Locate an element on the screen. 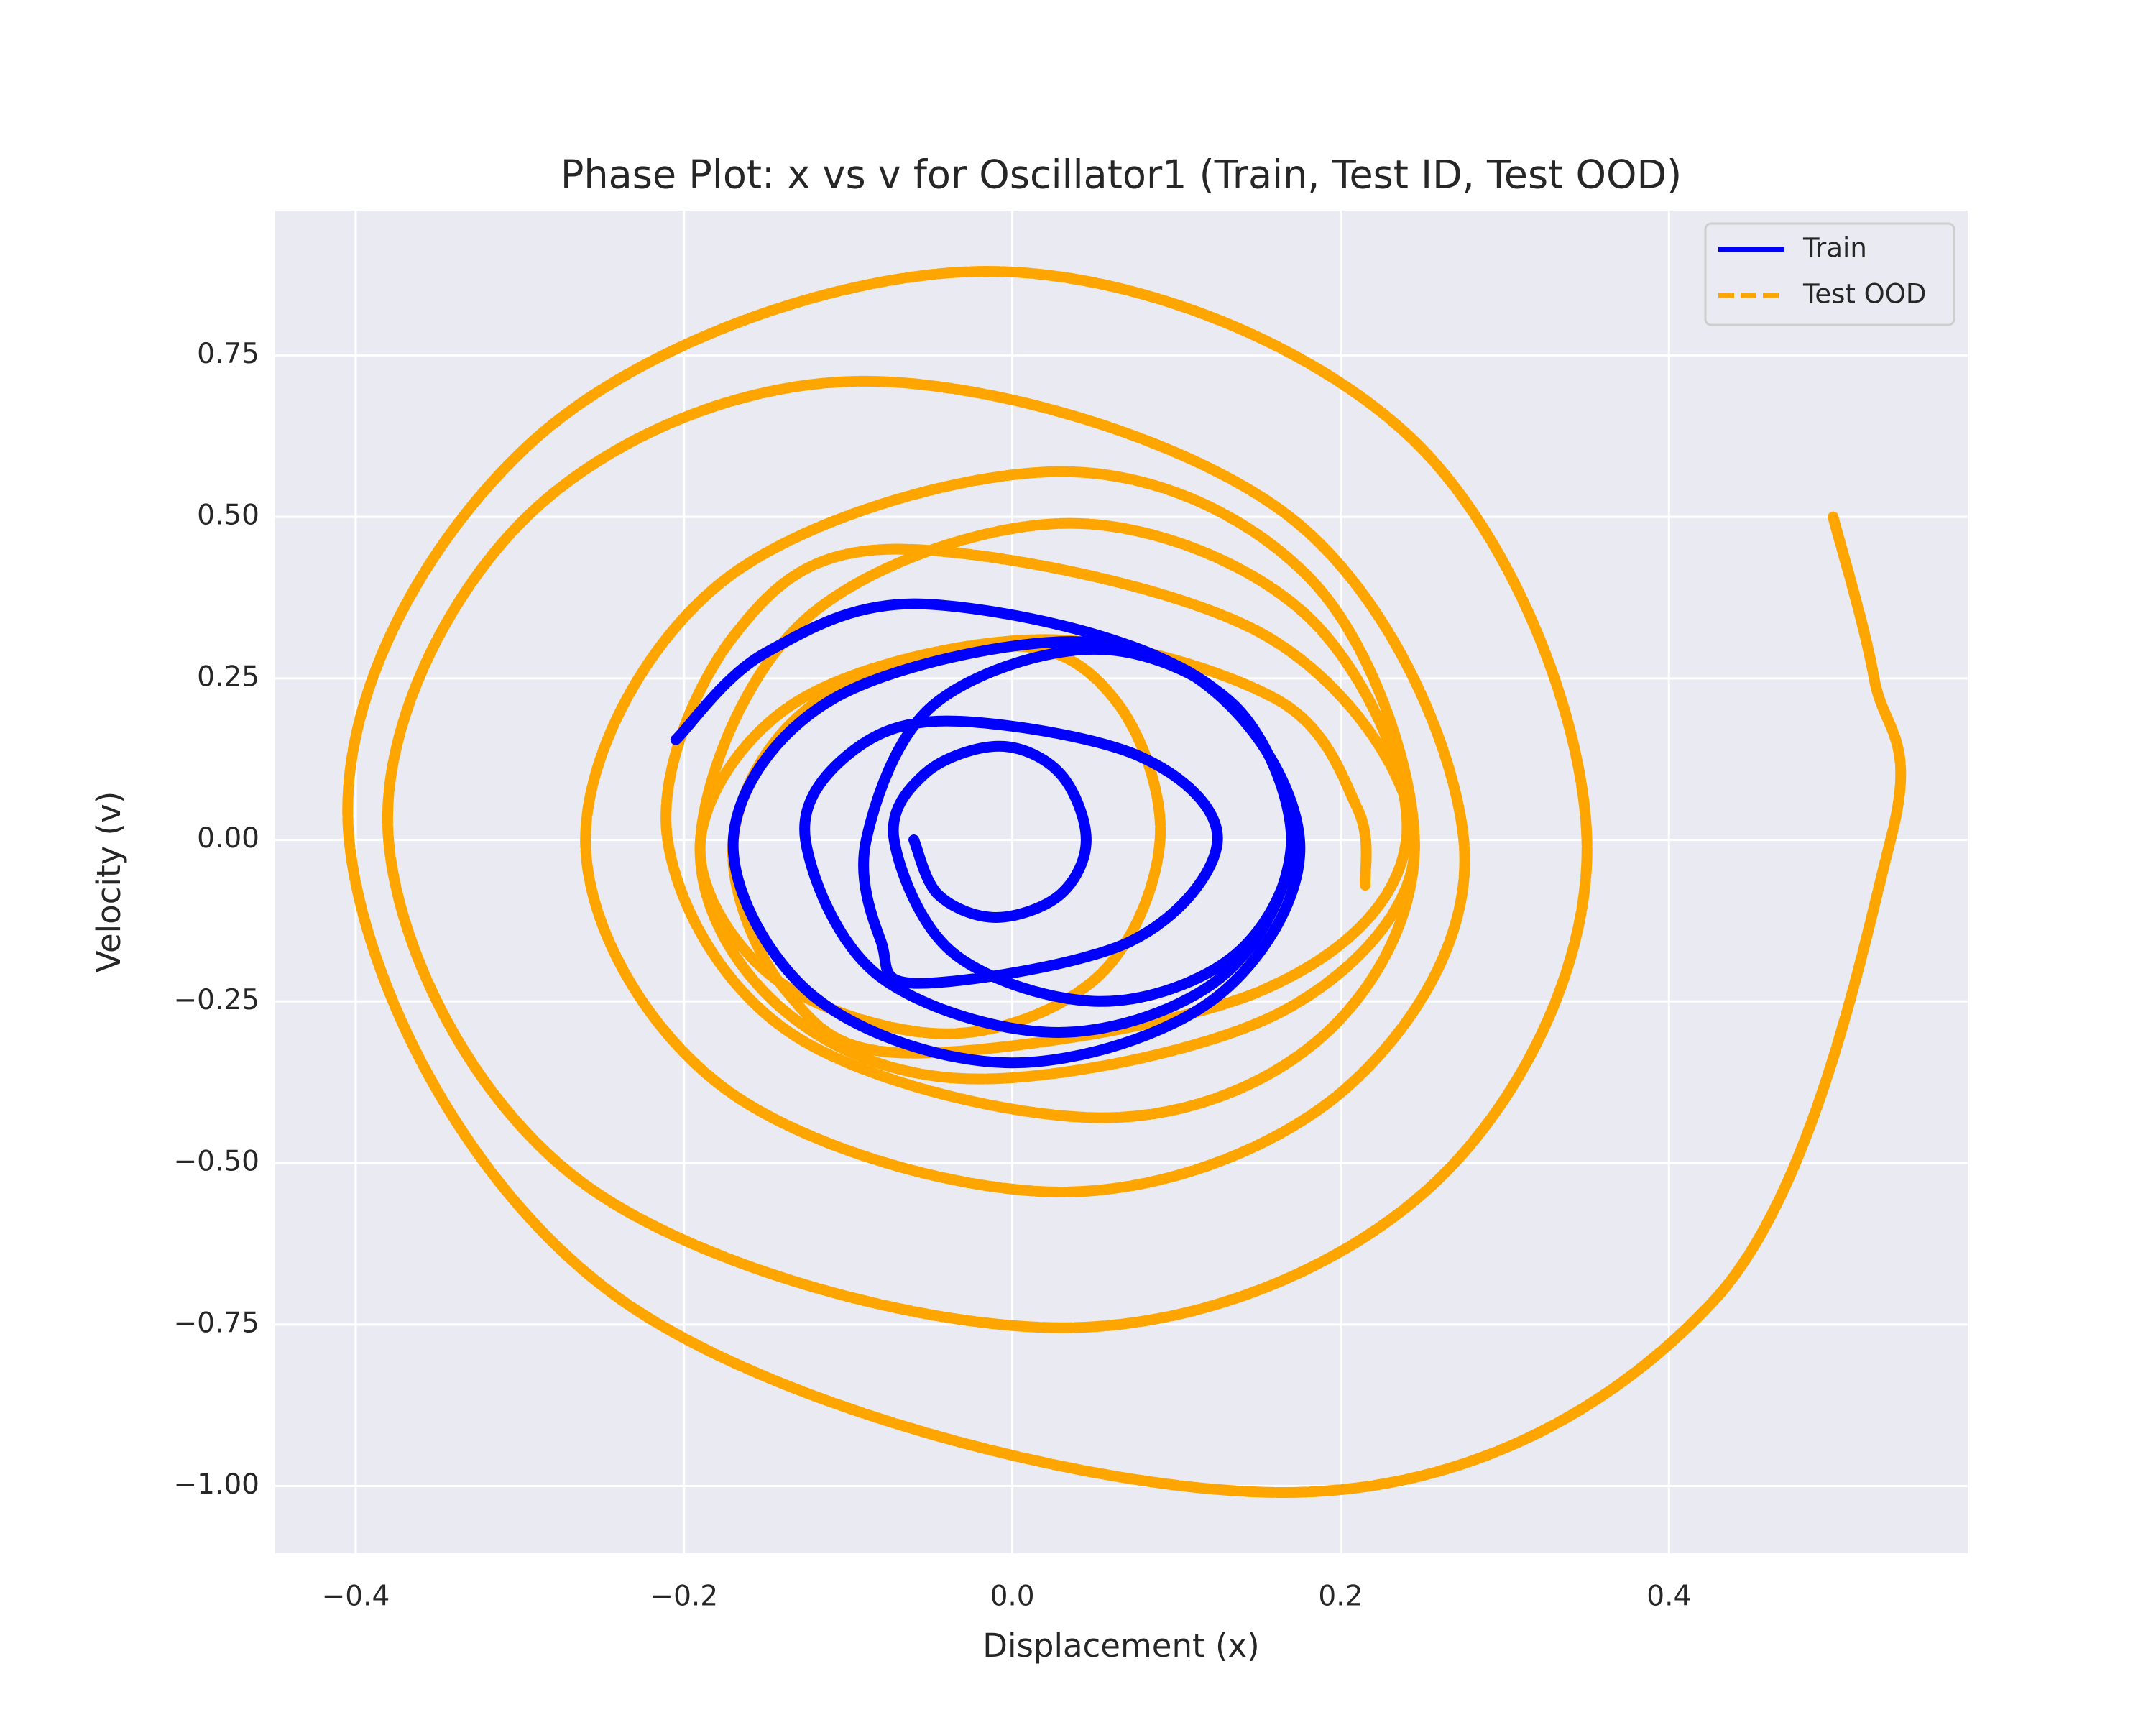  y-tick-label: 0.25 is located at coordinates (228, 677).